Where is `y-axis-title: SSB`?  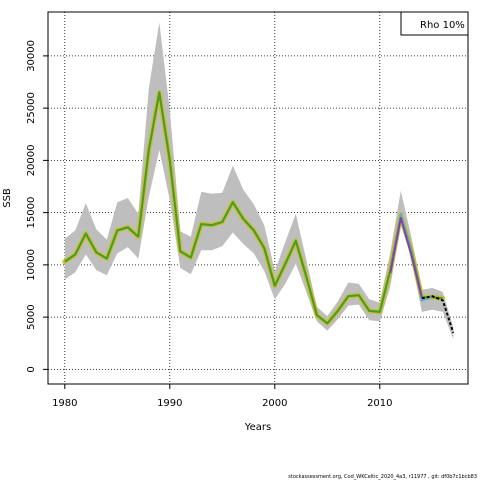
y-axis-title: SSB is located at coordinates (7, 198).